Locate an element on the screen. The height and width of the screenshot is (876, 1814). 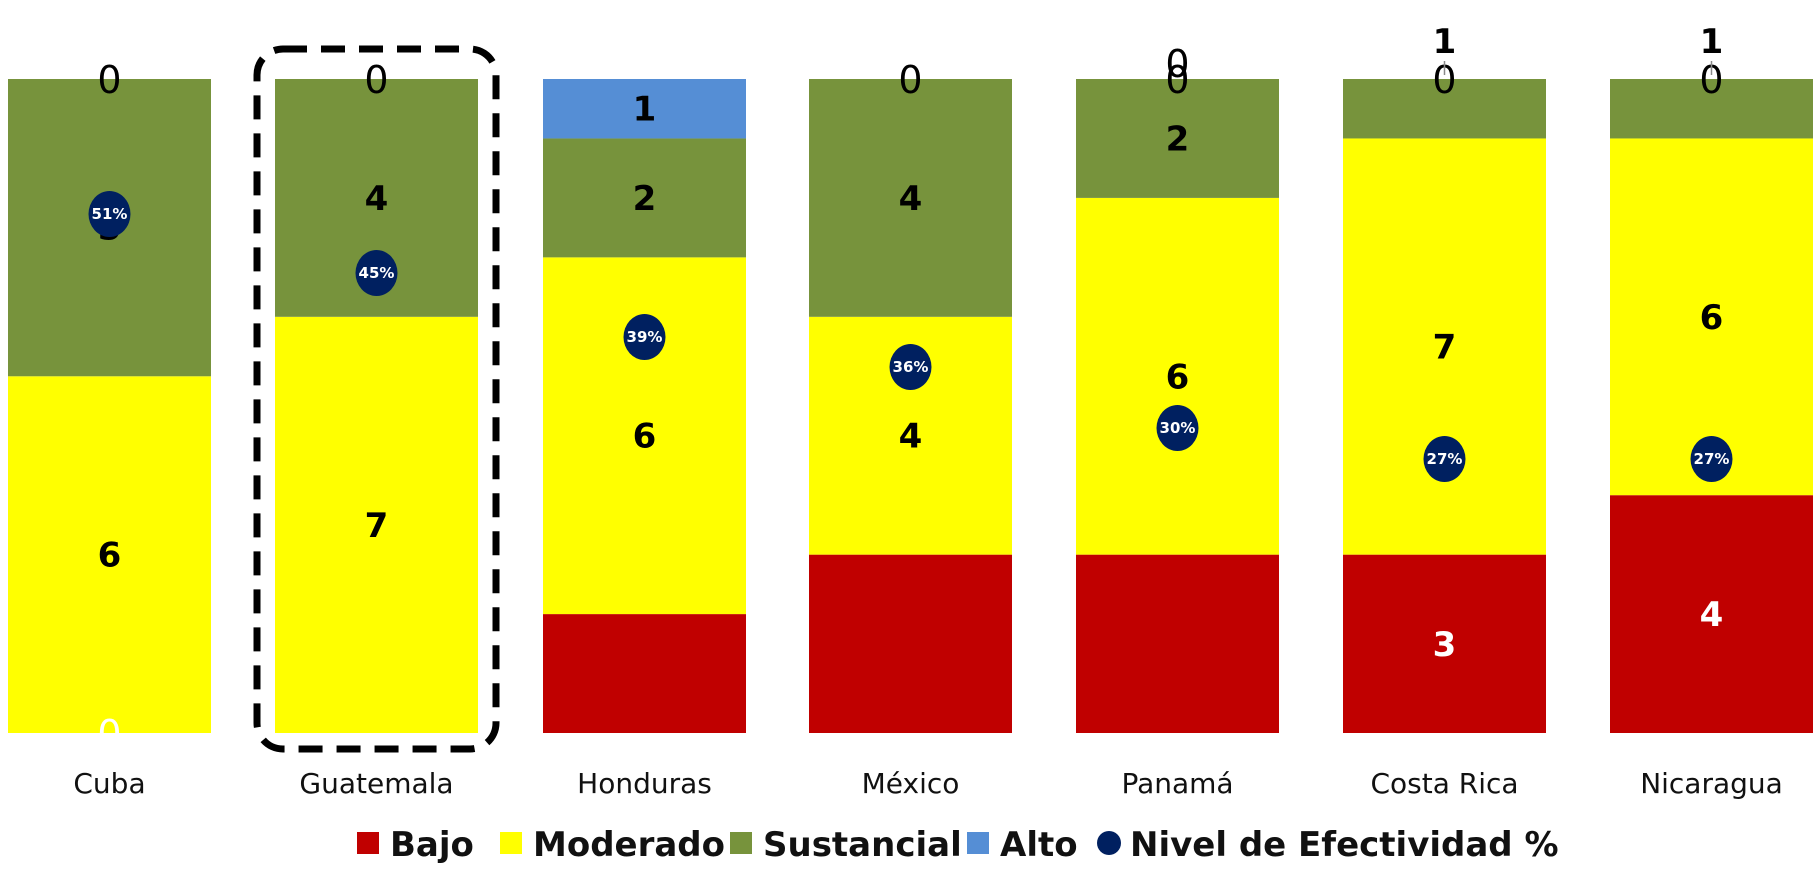
extra-label-nicaragua: 1 is located at coordinates (1712, 42).